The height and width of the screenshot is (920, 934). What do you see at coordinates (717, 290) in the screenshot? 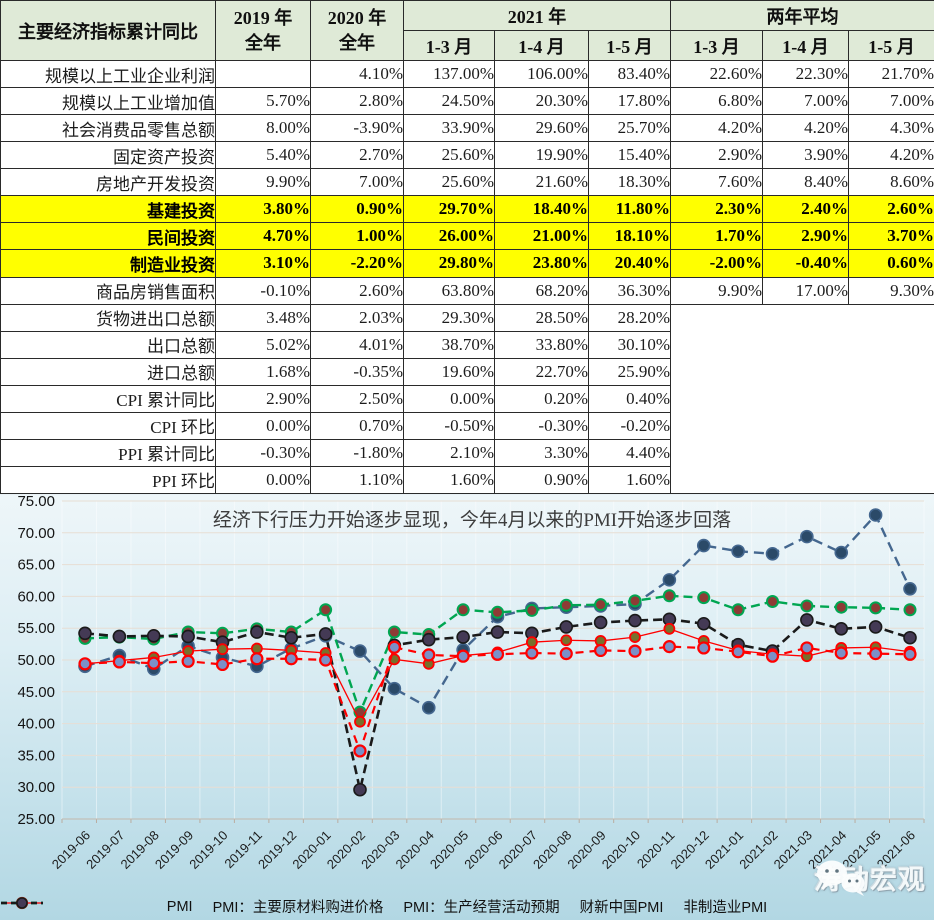
I see `cell-value: 9.90%` at bounding box center [717, 290].